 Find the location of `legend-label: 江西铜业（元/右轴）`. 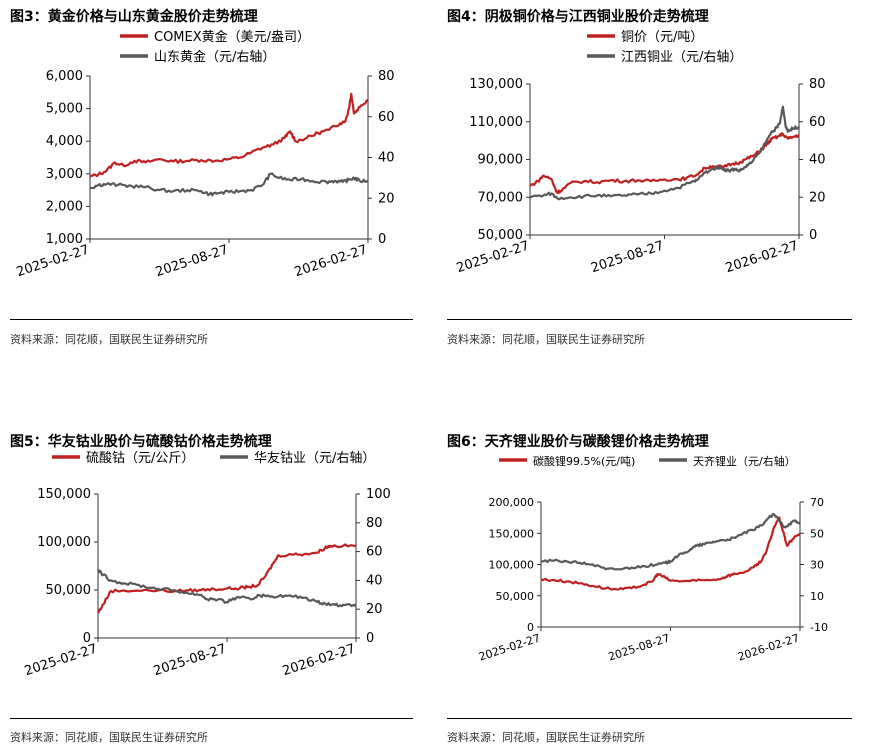

legend-label: 江西铜业（元/右轴） is located at coordinates (681, 57).